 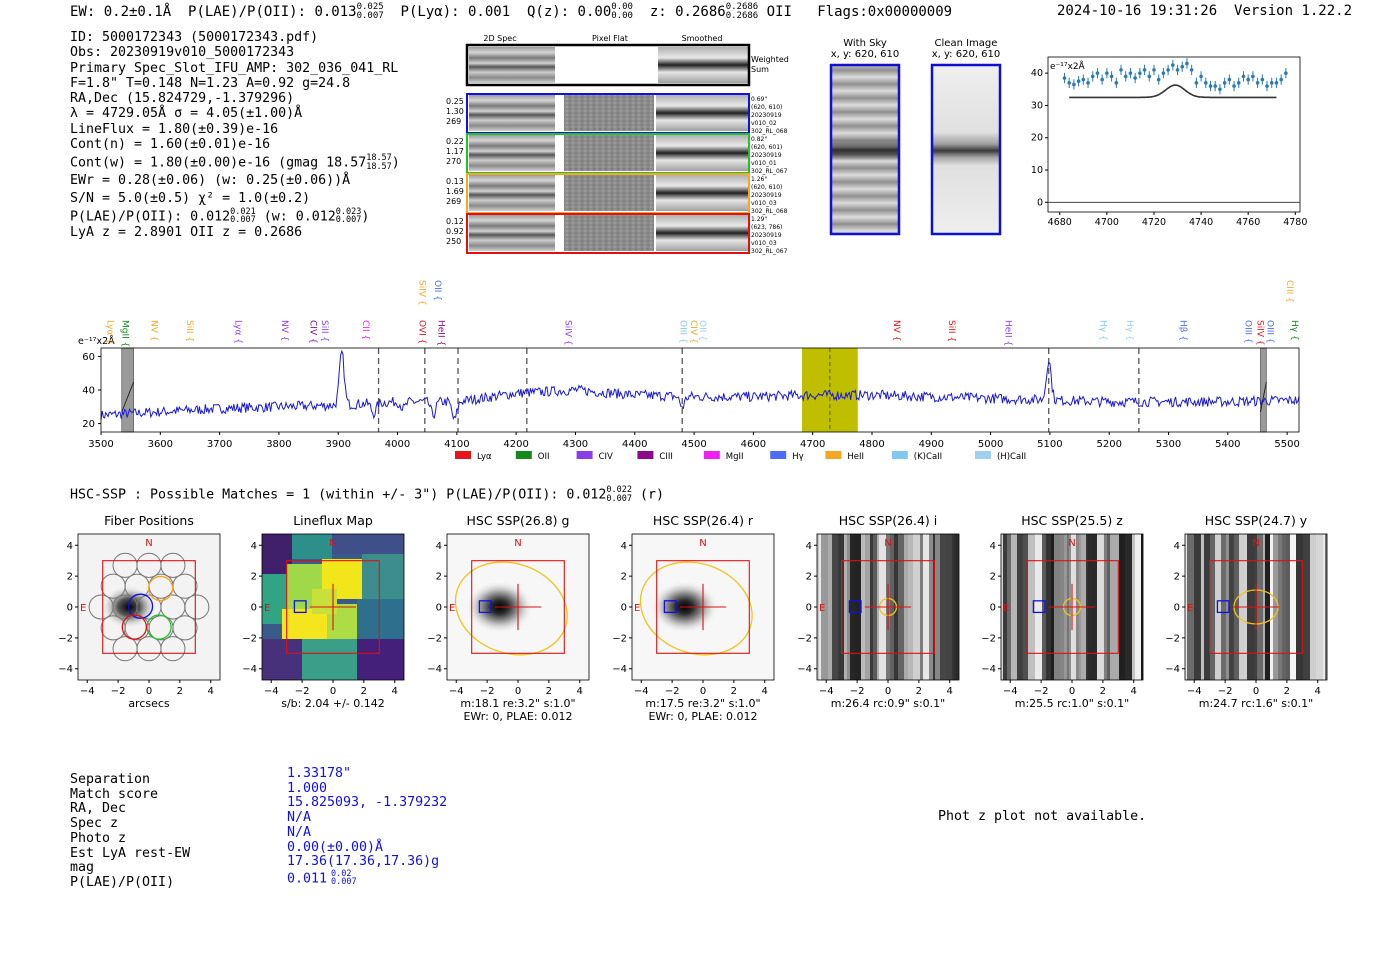 What do you see at coordinates (1182, 330) in the screenshot?
I see `spectral-line-label: Hβ {` at bounding box center [1182, 330].